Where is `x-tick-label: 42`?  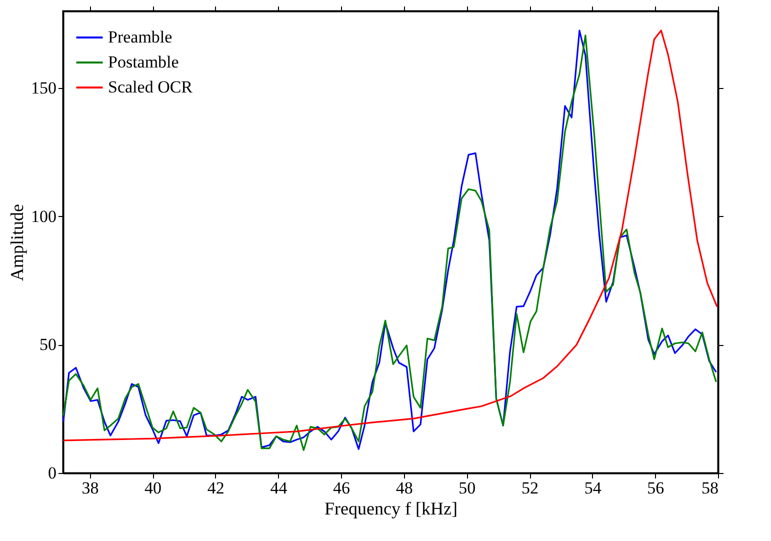
x-tick-label: 42 is located at coordinates (215, 488).